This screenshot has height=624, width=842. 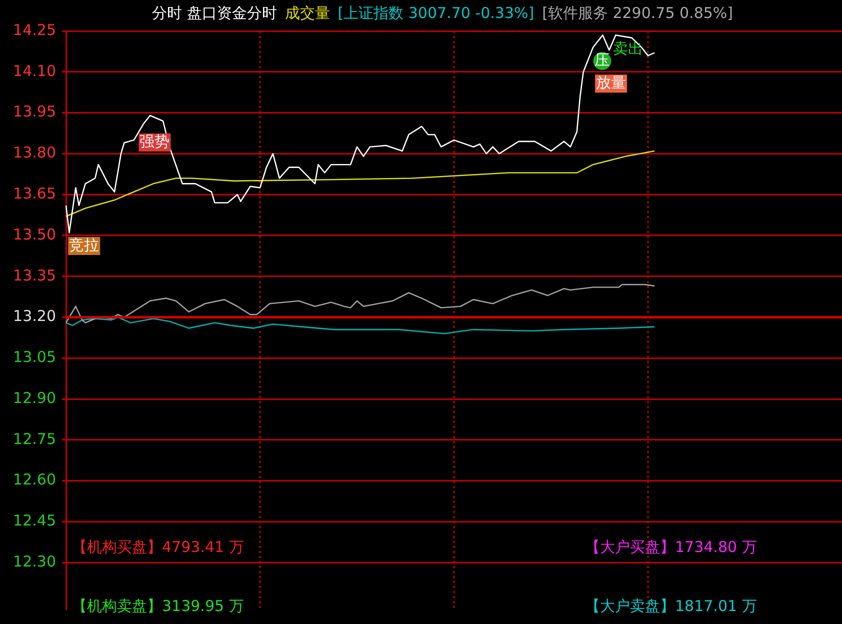 I want to click on y-tick-label: 13.05, so click(x=34, y=357).